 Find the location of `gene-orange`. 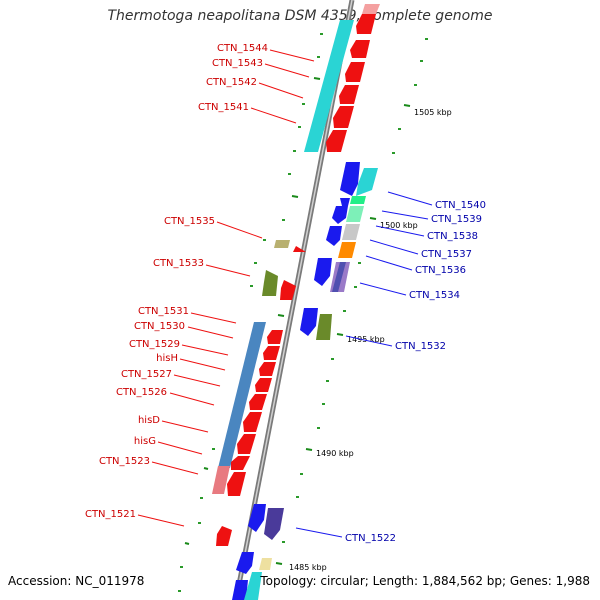

gene-orange is located at coordinates (347, 250).